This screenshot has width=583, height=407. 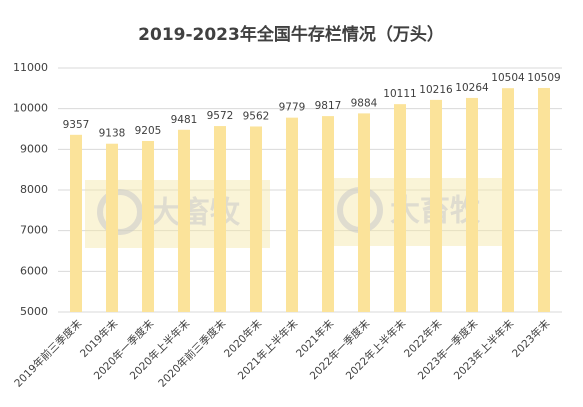 What do you see at coordinates (472, 88) in the screenshot?
I see `data-label: 10264` at bounding box center [472, 88].